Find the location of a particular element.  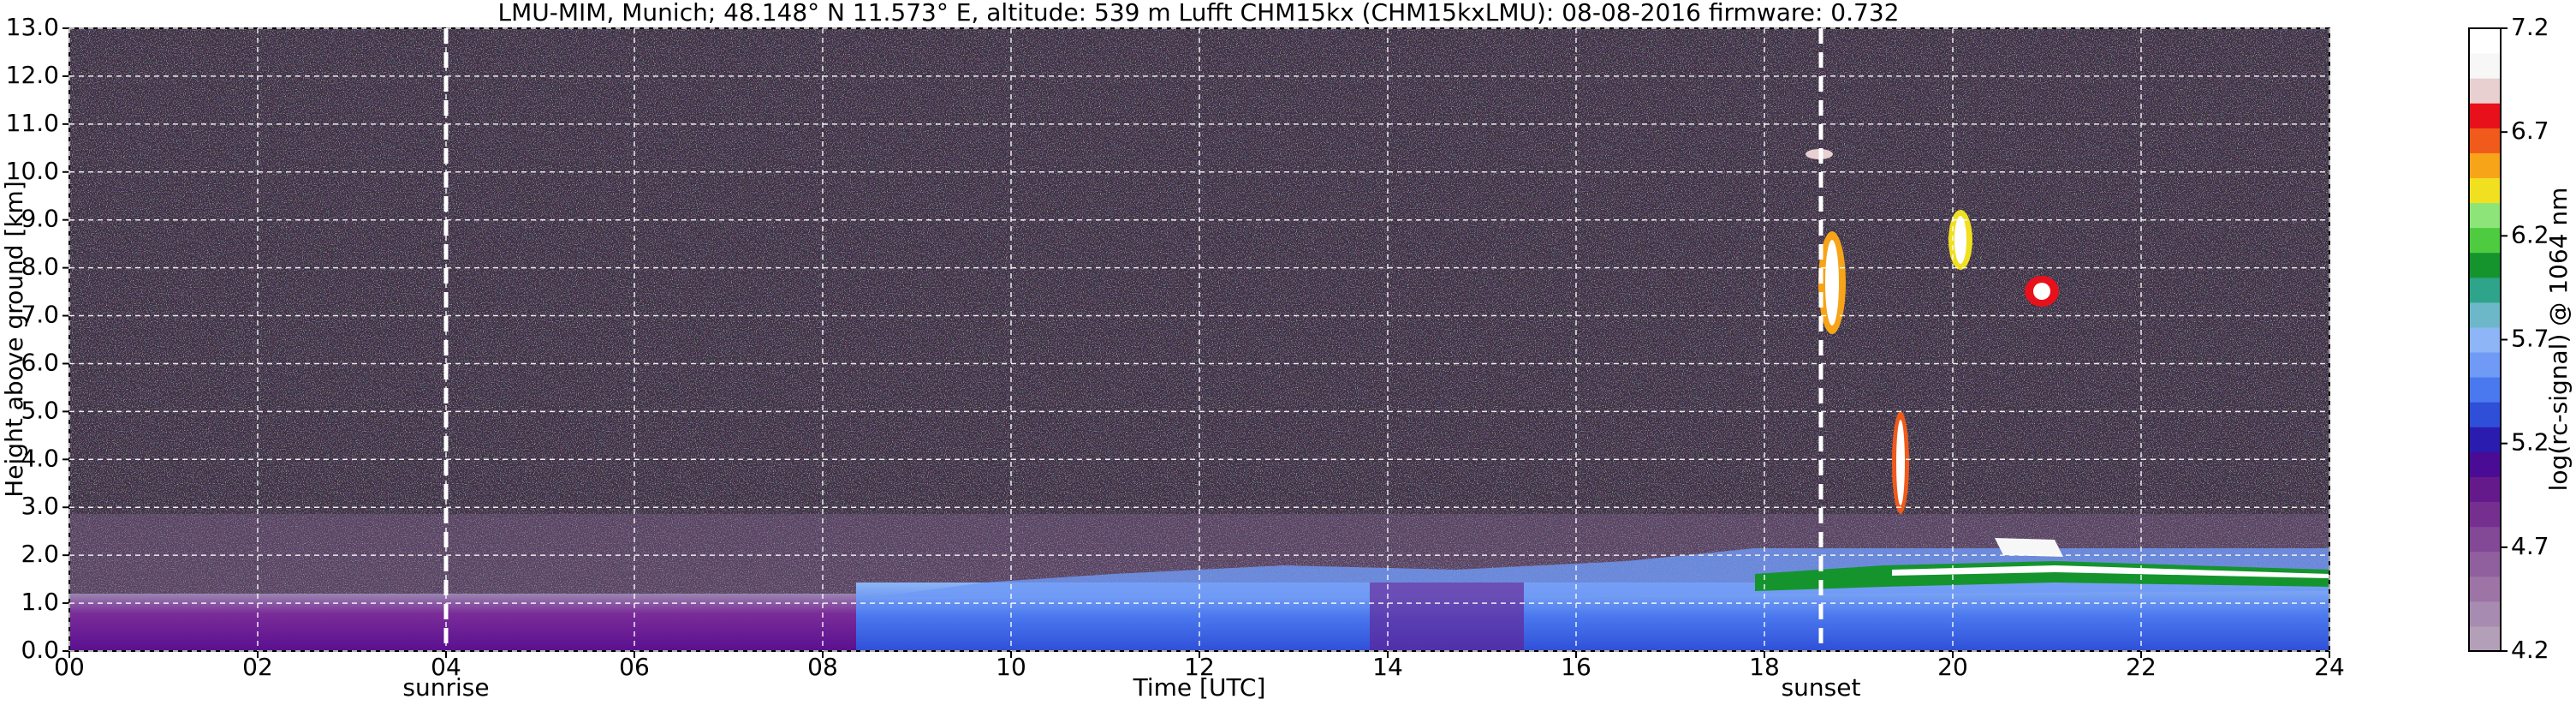

y-tick-label: 12.0 is located at coordinates (32, 75).